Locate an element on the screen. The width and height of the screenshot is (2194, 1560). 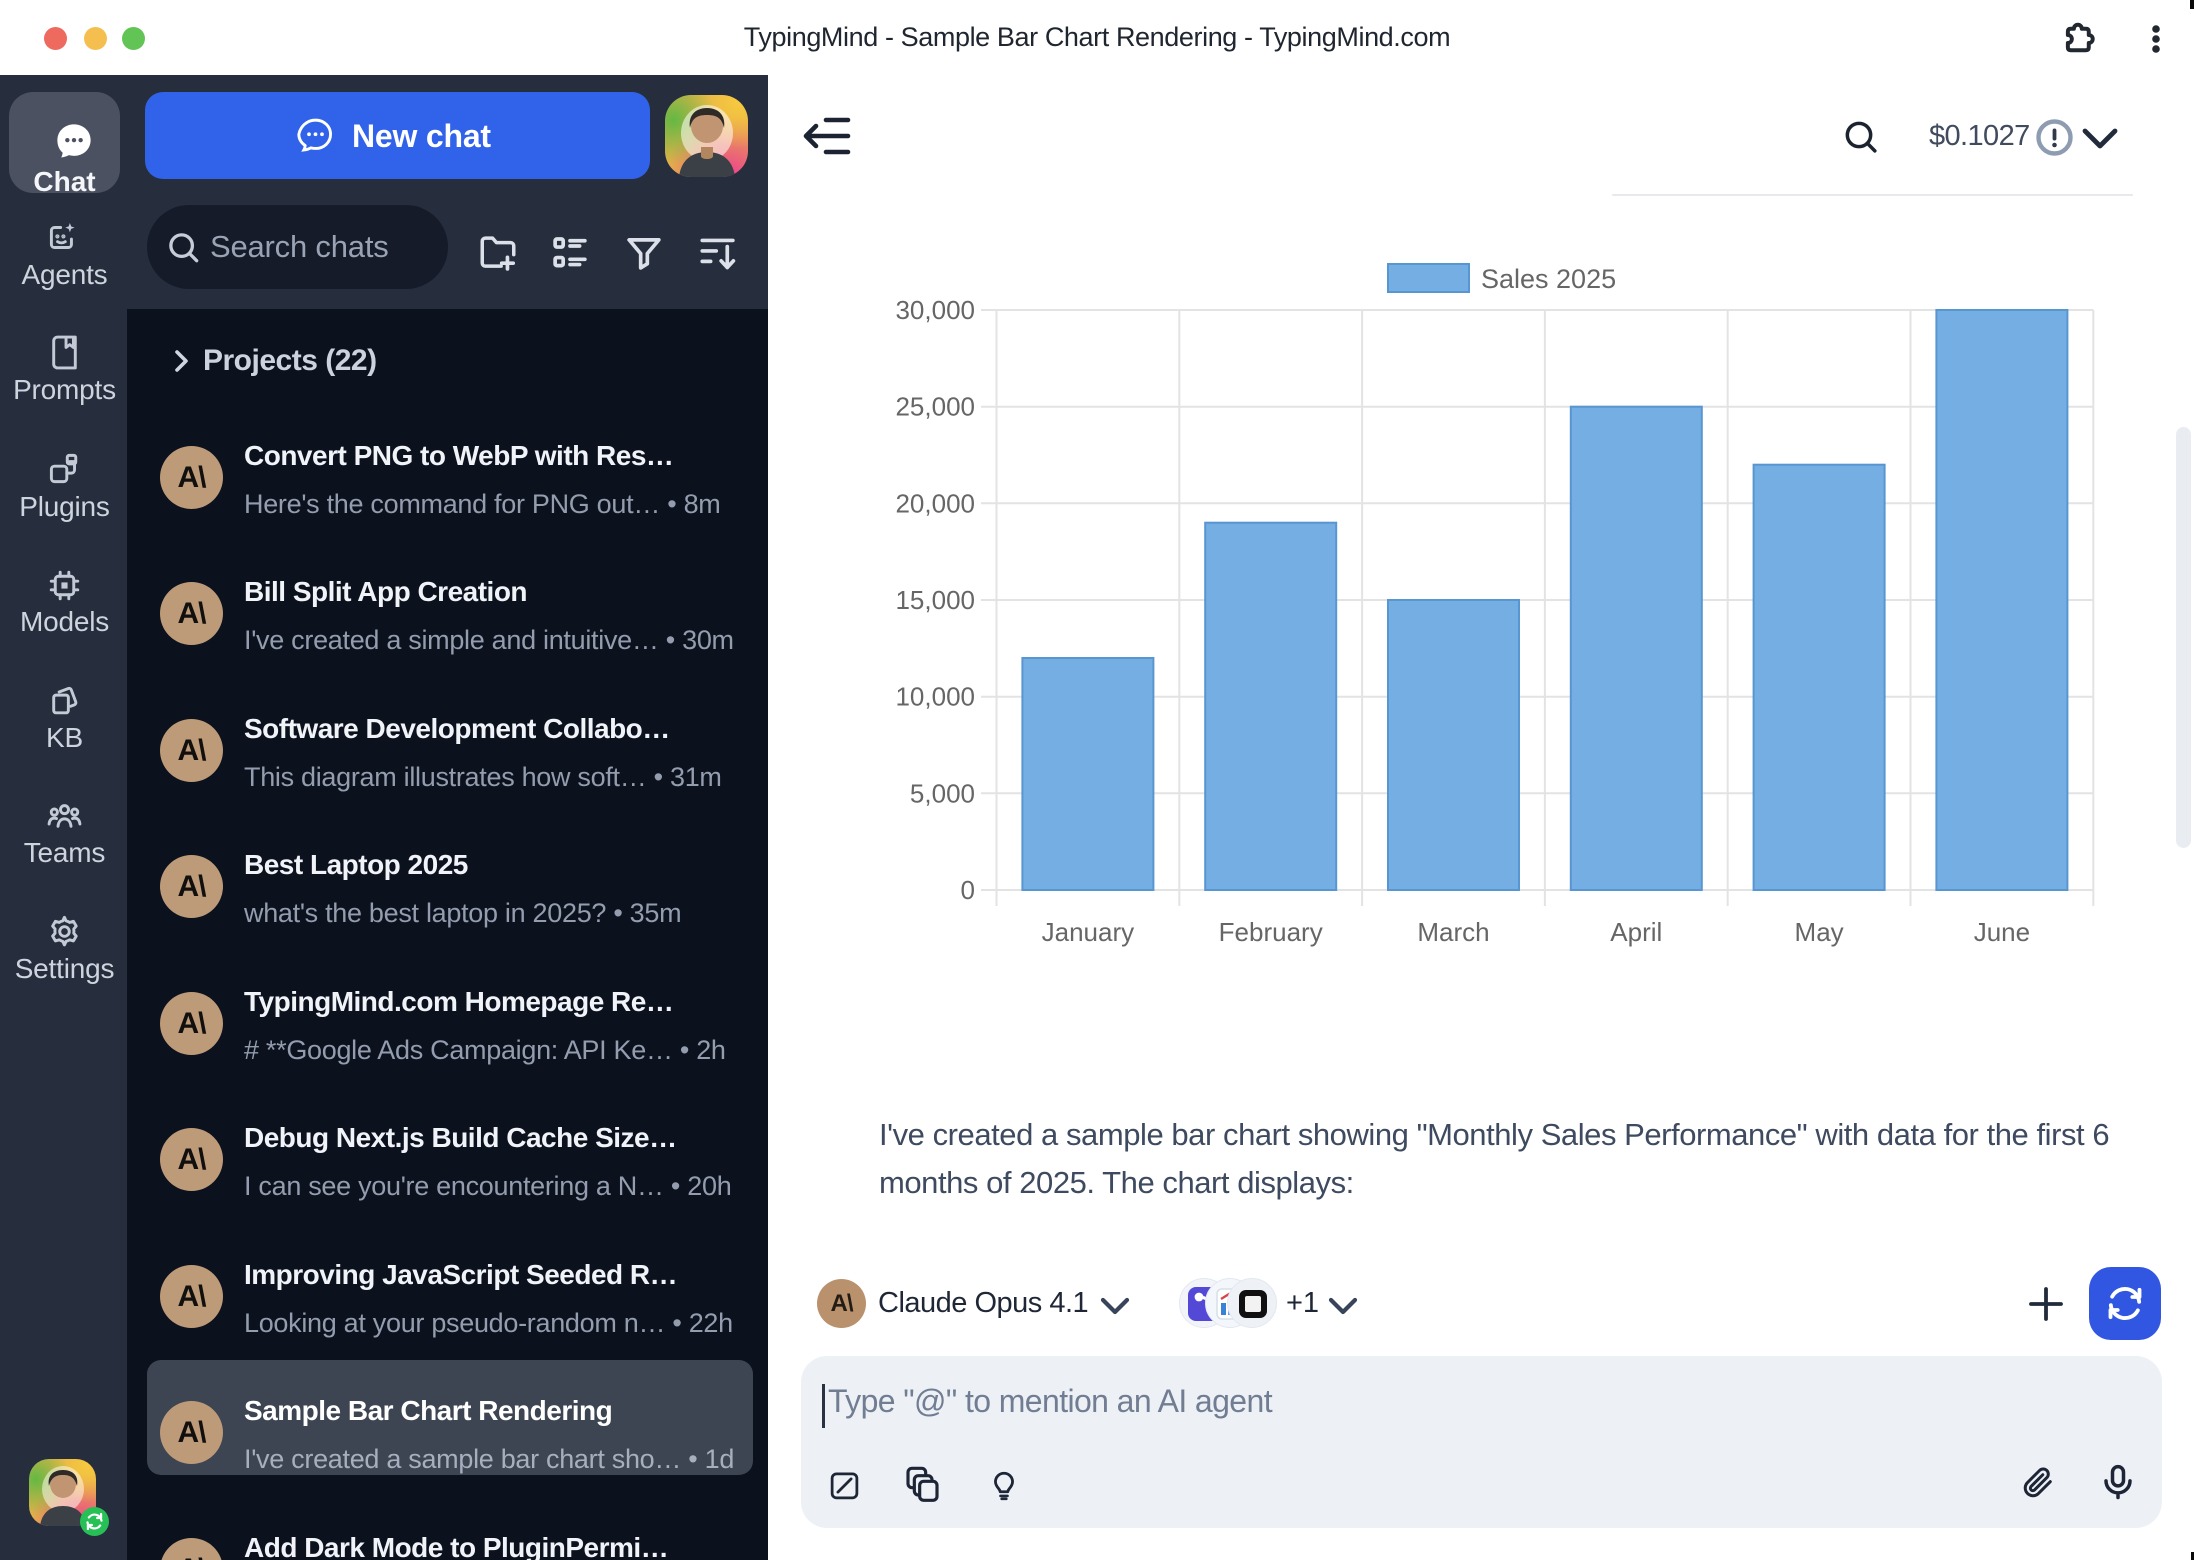
svg-text: 30,000 is located at coordinates (935, 310).